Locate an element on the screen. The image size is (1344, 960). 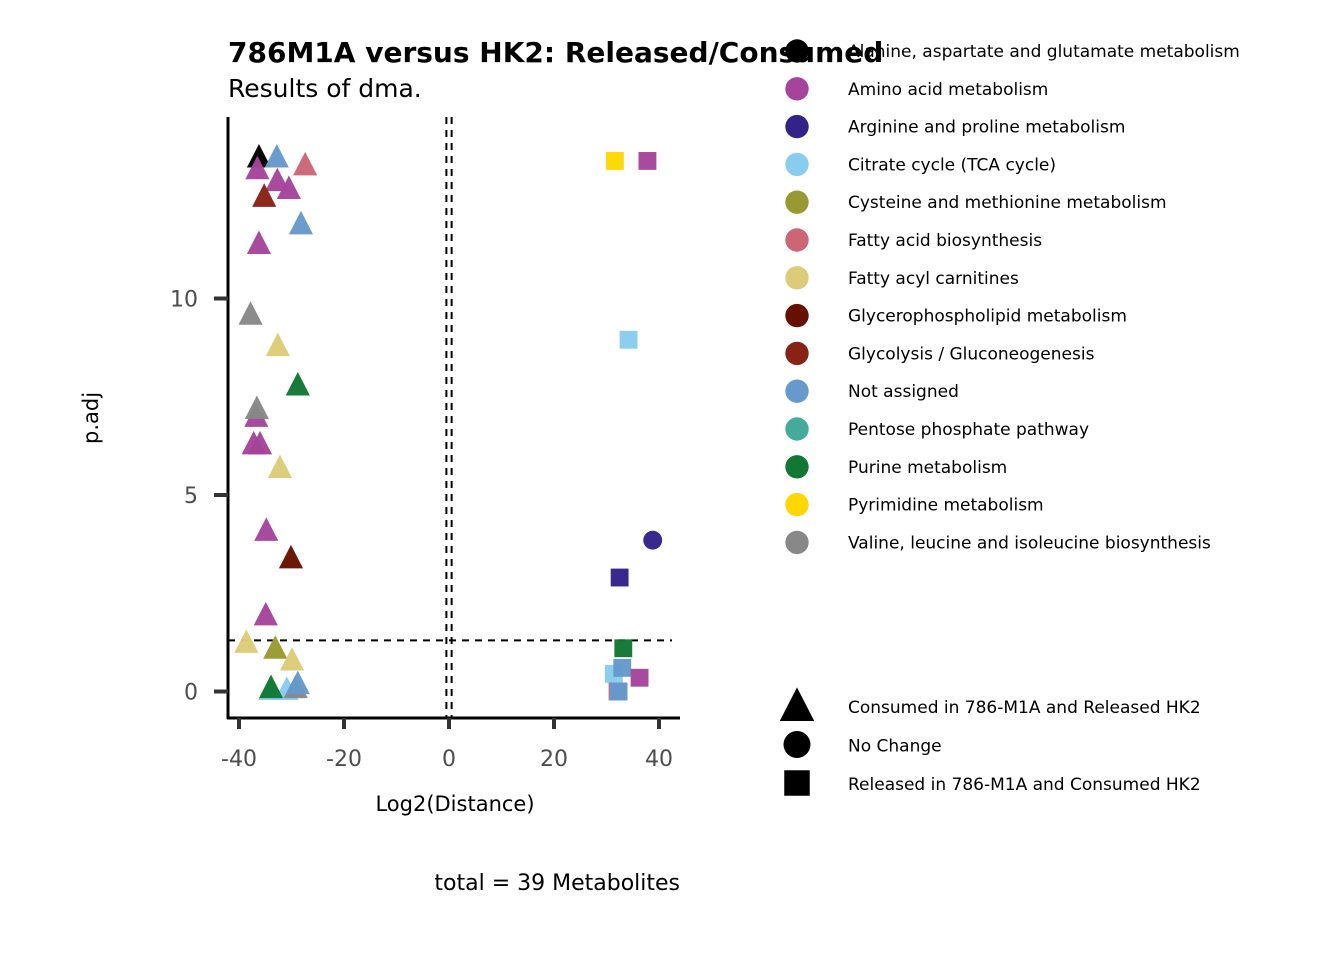
legend-label: Consumed in 786-M1A and Released HK2 is located at coordinates (1024, 708).